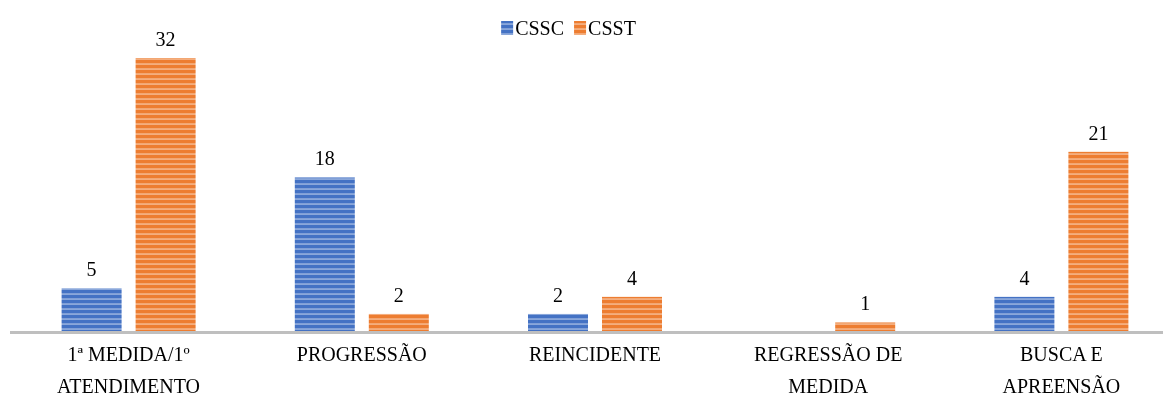 This screenshot has height=406, width=1167. Describe the element at coordinates (828, 369) in the screenshot. I see `x-tick-label: REGRESSÃO DE MEDIDA` at that location.